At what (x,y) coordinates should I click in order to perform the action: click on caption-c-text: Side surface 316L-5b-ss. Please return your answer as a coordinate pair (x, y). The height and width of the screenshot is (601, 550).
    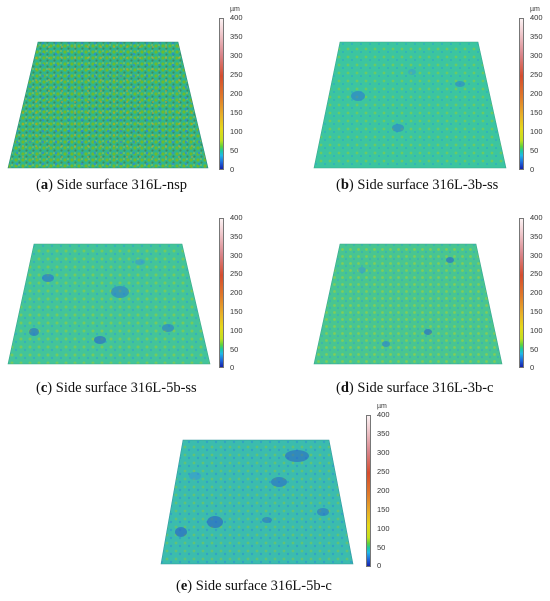
    Looking at the image, I should click on (126, 388).